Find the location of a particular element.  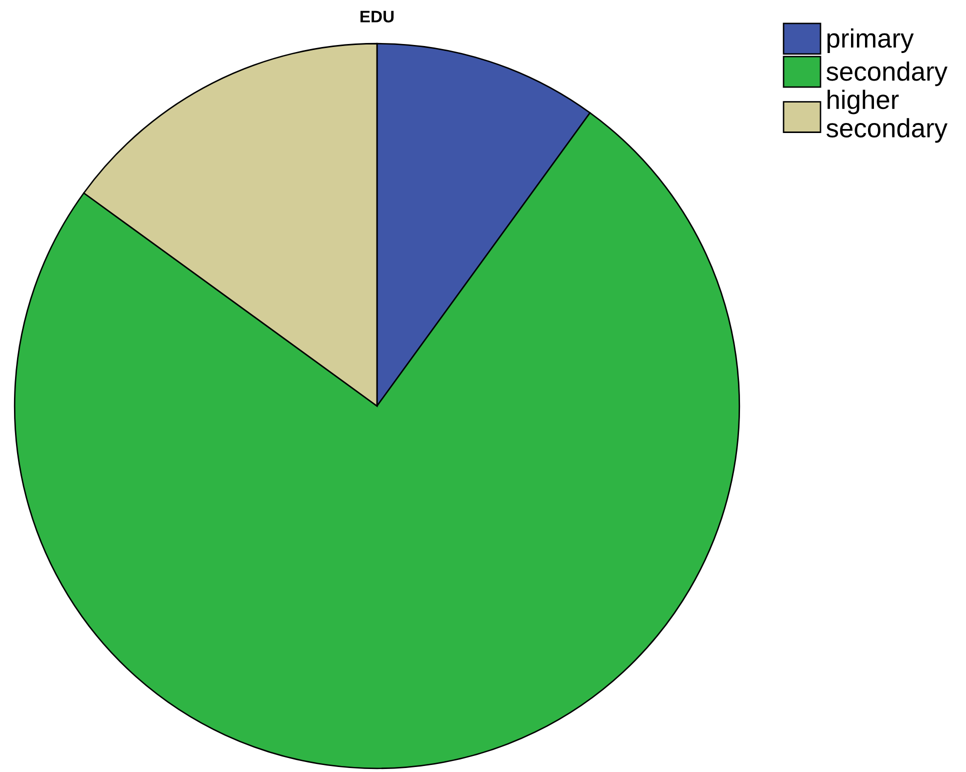

legend-label: secondary is located at coordinates (887, 73).